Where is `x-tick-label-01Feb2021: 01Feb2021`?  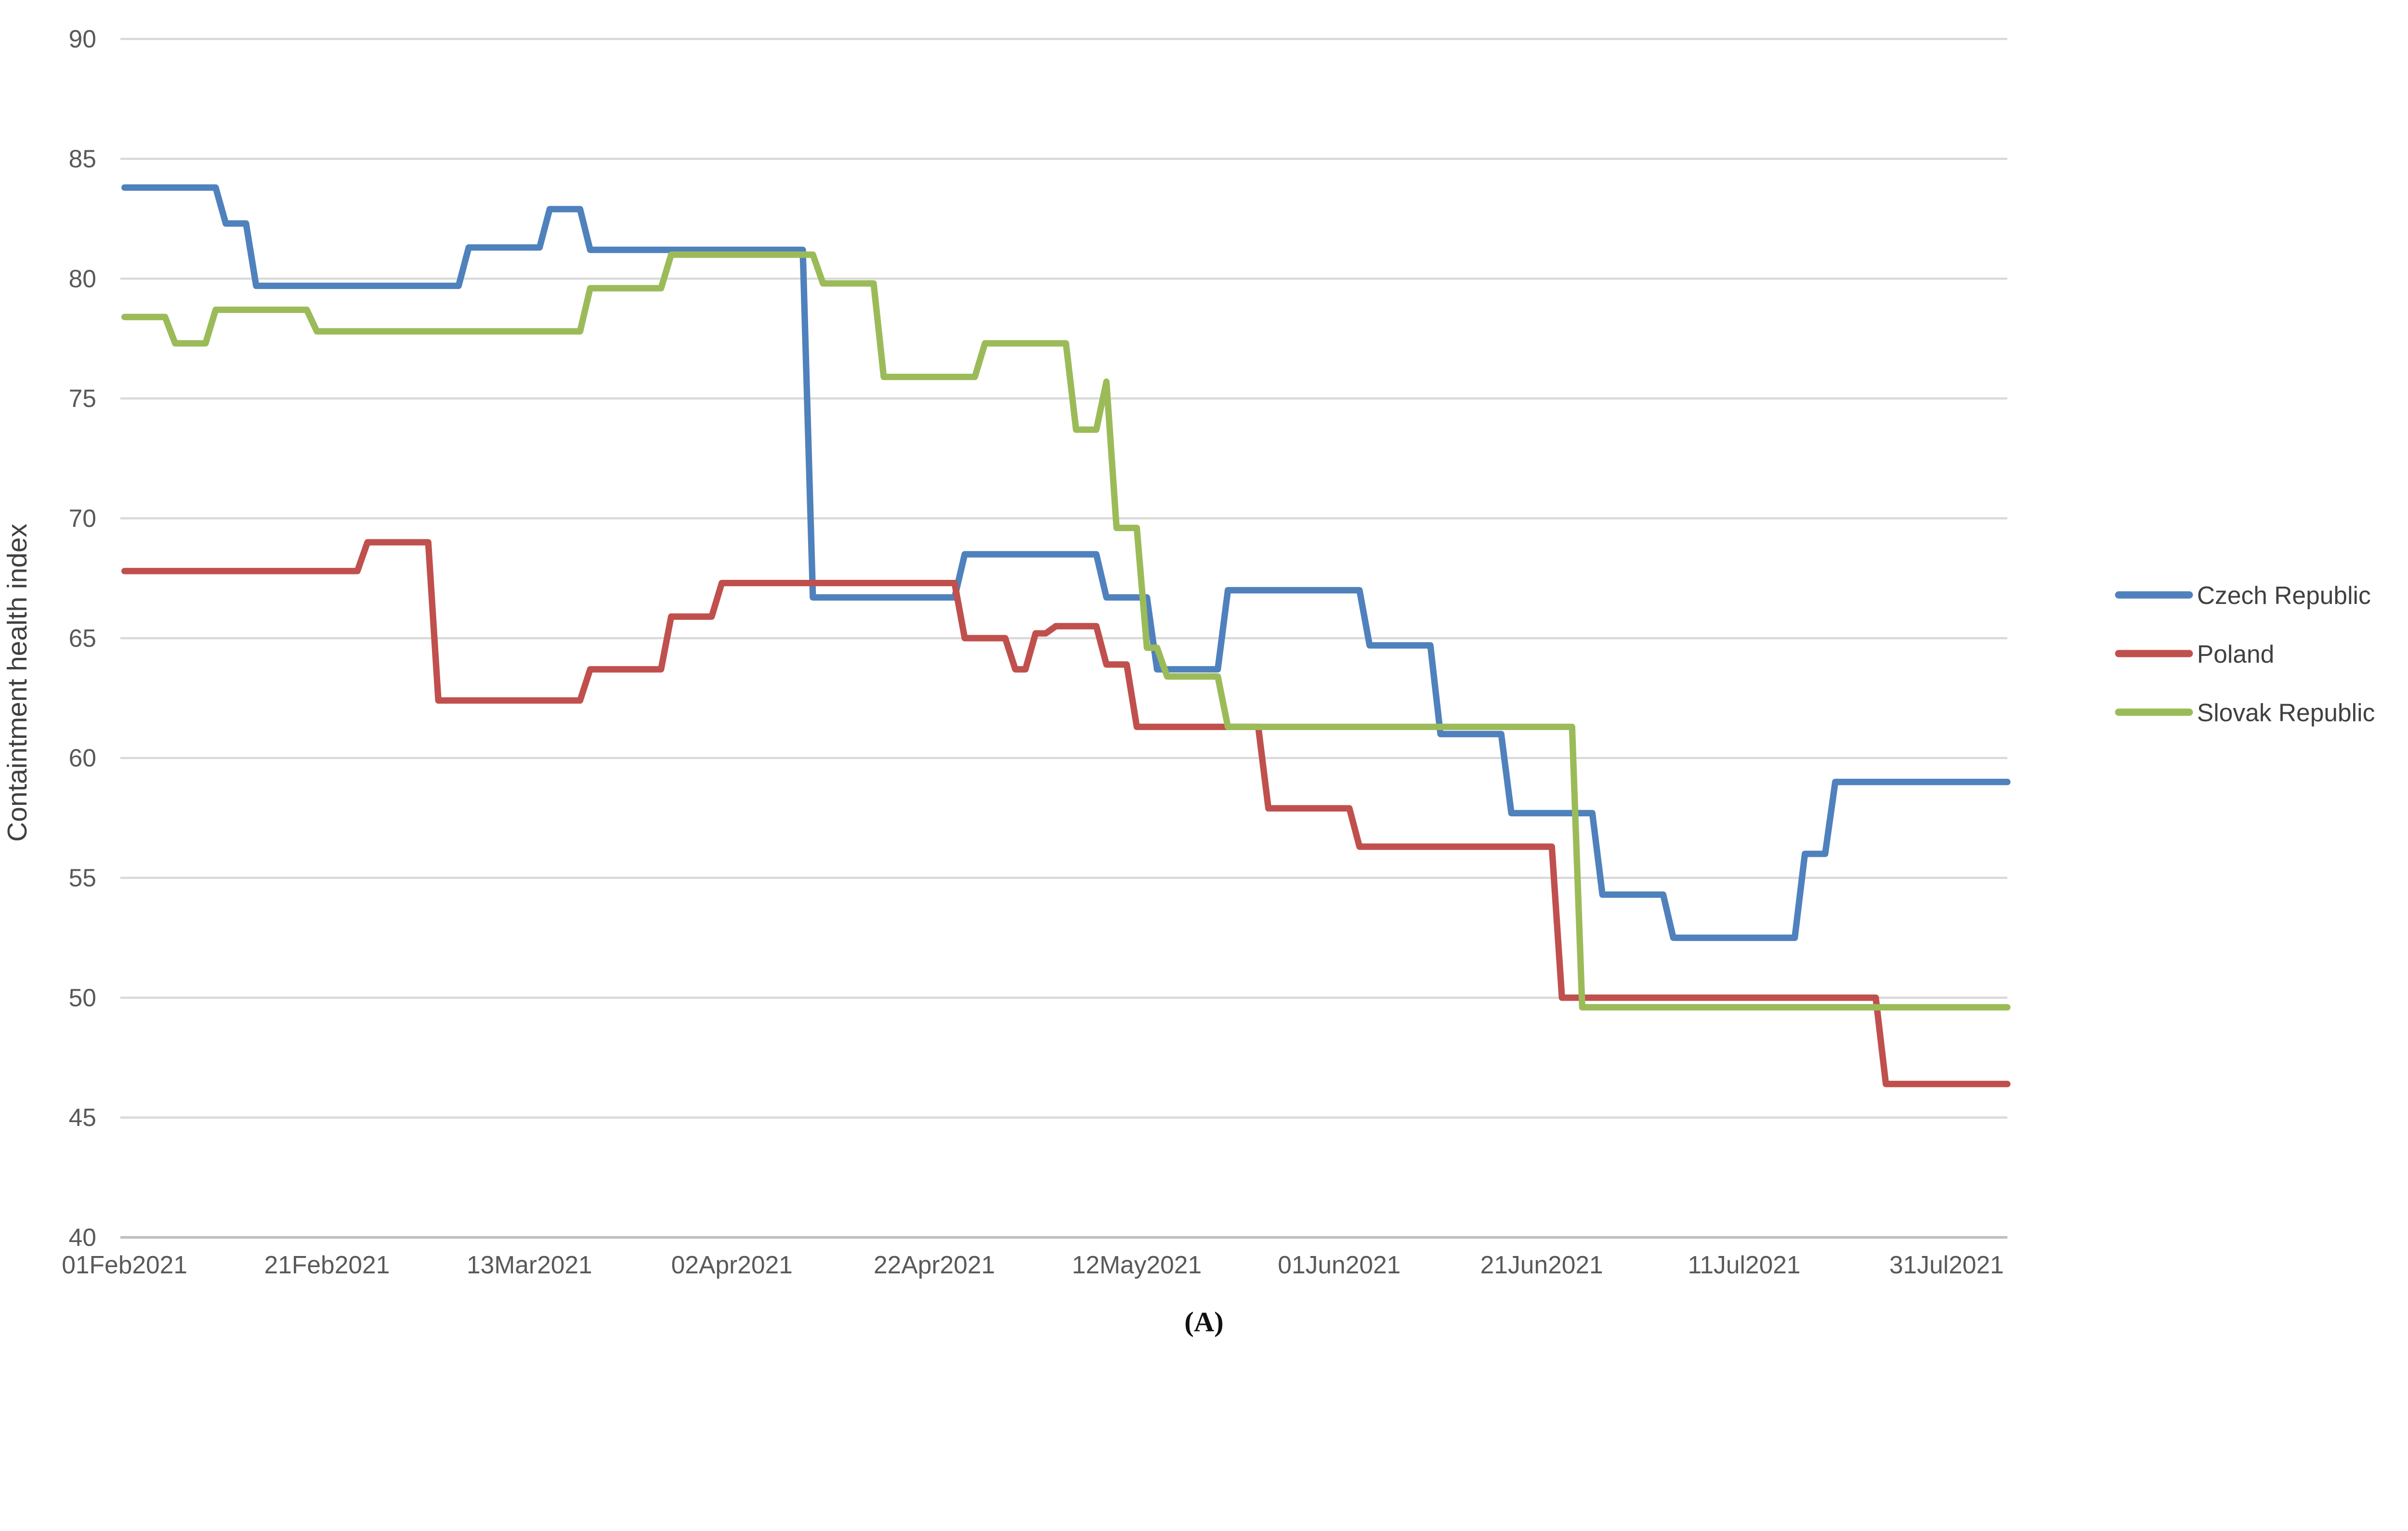 x-tick-label-01Feb2021: 01Feb2021 is located at coordinates (124, 1265).